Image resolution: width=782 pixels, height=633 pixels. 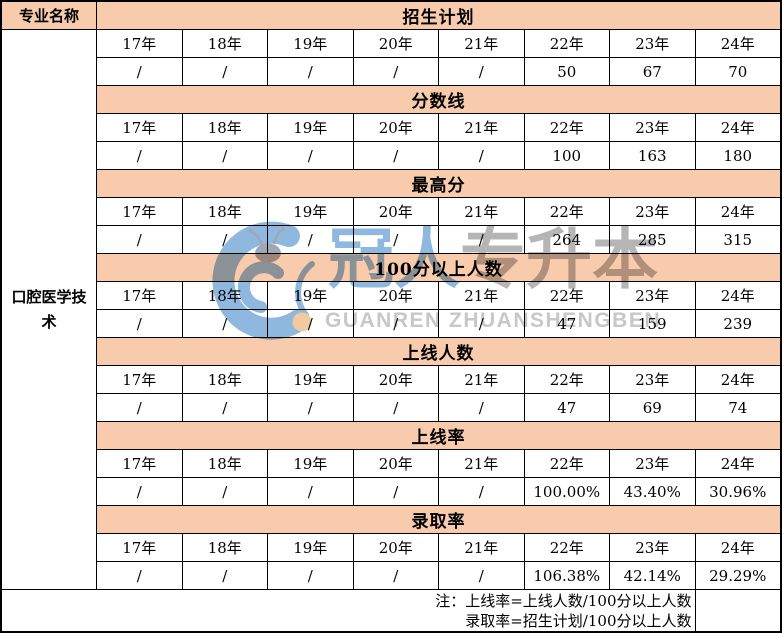 I want to click on value-cell: 159, so click(x=652, y=323).